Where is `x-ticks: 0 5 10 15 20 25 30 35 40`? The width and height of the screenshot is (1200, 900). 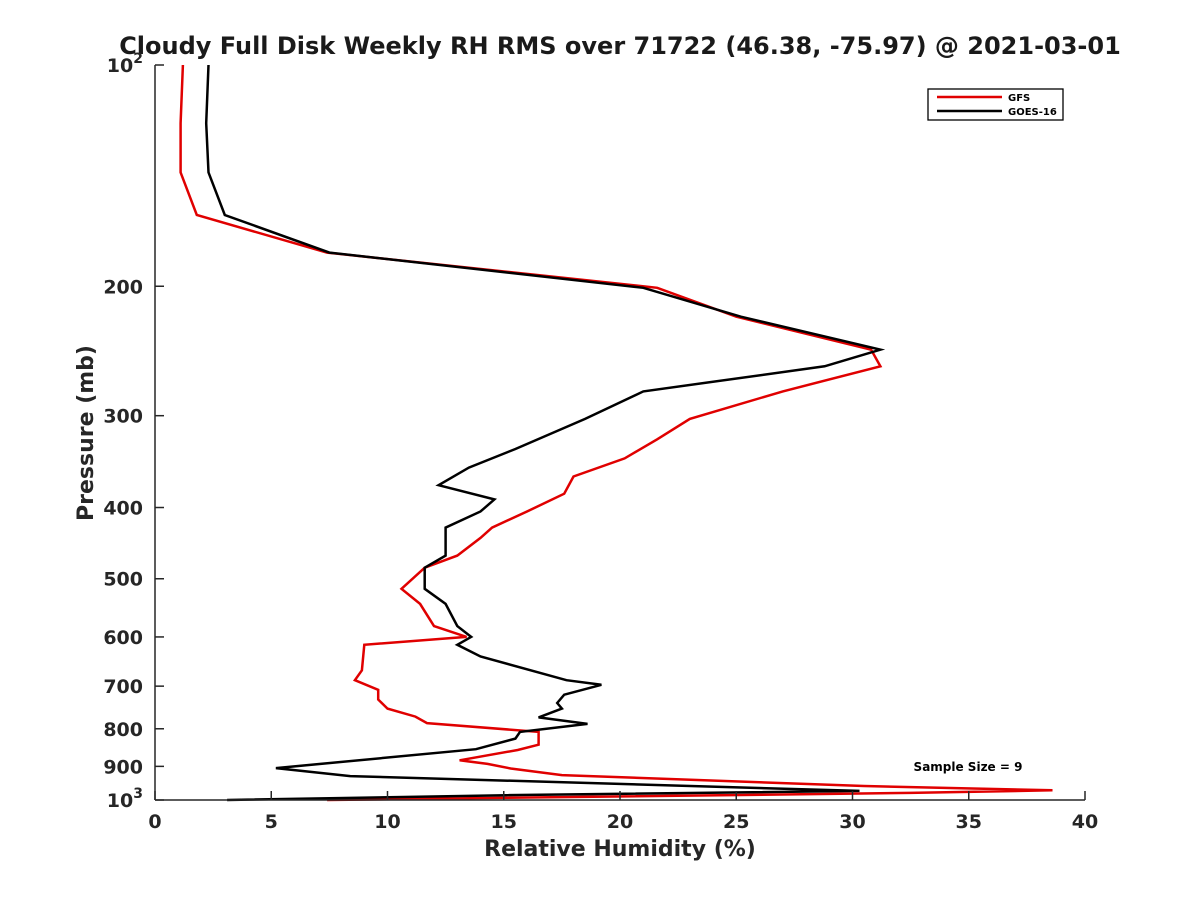 x-ticks: 0 5 10 15 20 25 30 35 40 is located at coordinates (623, 812).